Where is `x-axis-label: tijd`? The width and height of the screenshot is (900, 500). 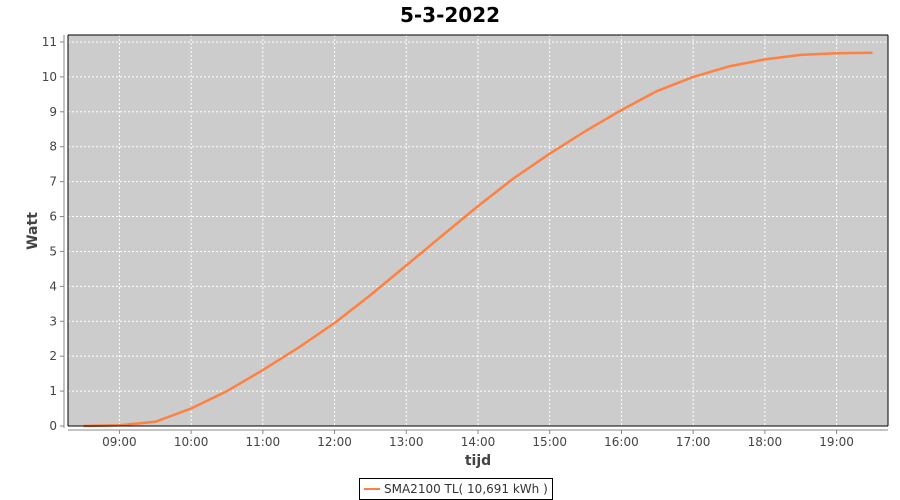
x-axis-label: tijd is located at coordinates (478, 461).